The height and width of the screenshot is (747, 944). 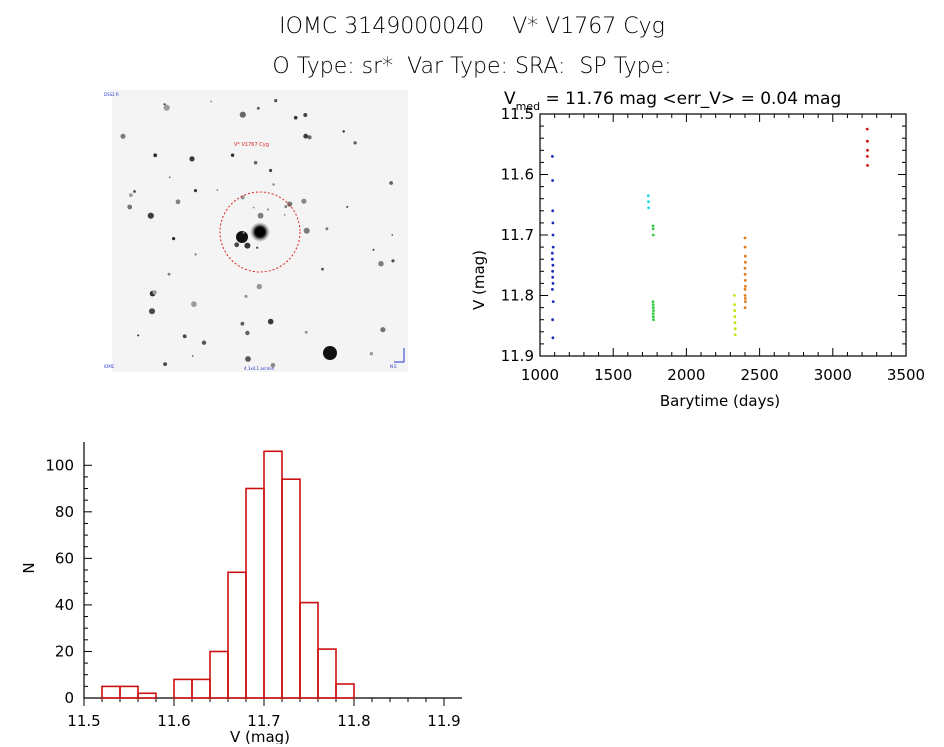 I want to click on light-curve-title-rest: = 11.76 mag <err_V> = 0.04 mag, so click(x=690, y=99).